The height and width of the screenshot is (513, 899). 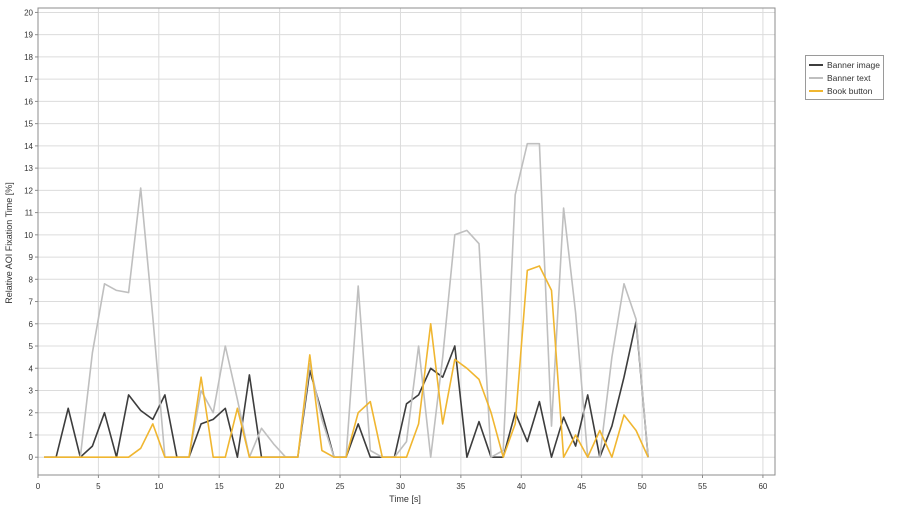 What do you see at coordinates (31, 346) in the screenshot?
I see `y-tick-label: 5` at bounding box center [31, 346].